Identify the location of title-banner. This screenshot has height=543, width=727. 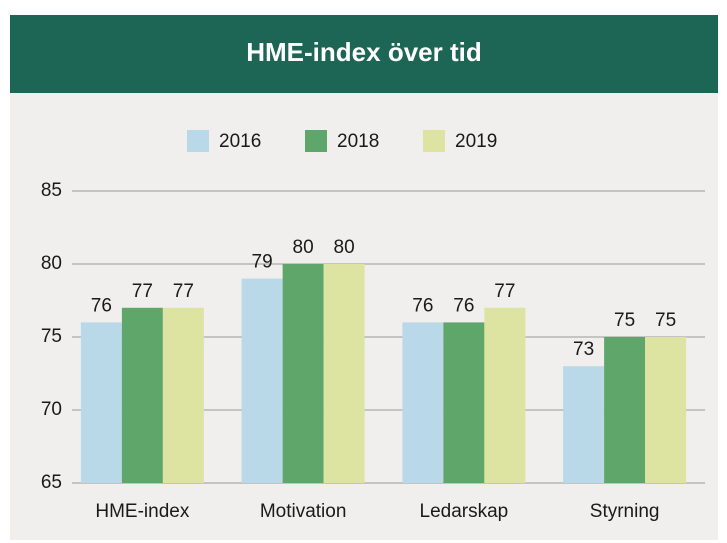
(364, 54).